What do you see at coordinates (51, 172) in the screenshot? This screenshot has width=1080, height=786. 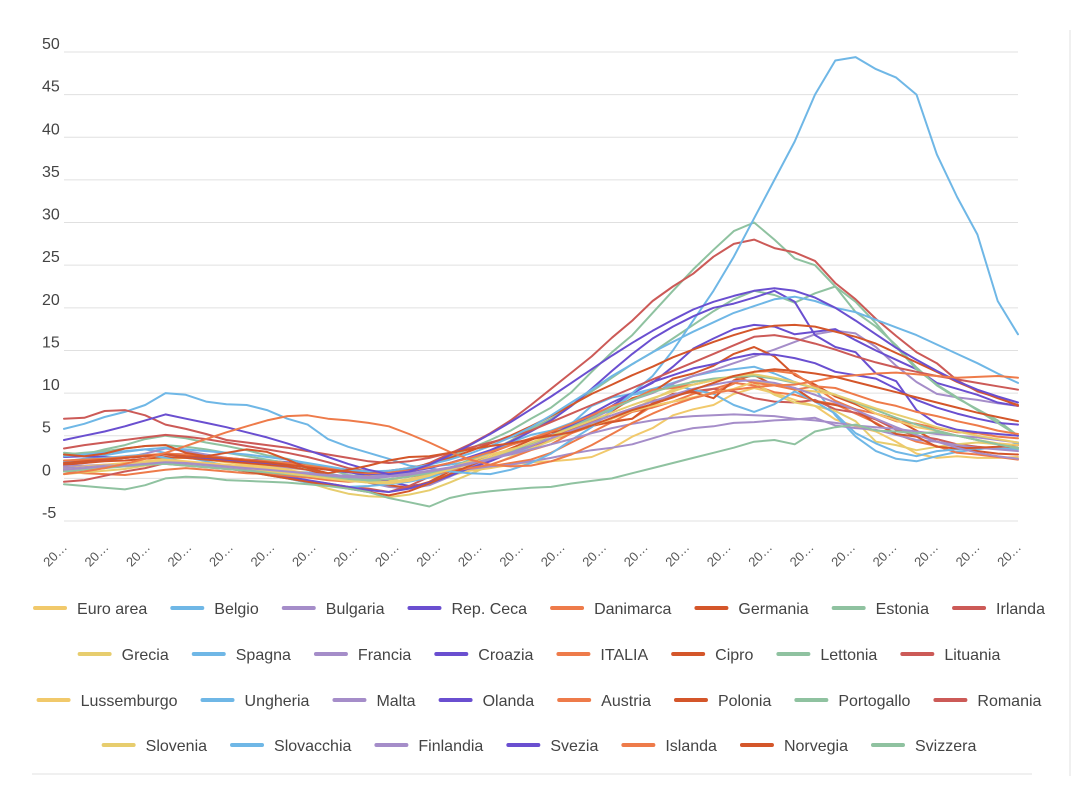 I see `y-tick-label: 35` at bounding box center [51, 172].